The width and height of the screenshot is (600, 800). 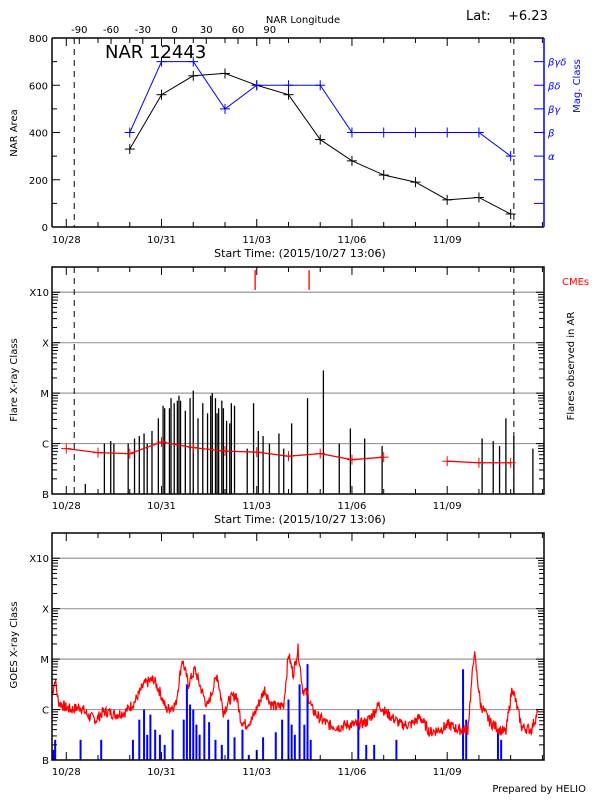 What do you see at coordinates (295, 690) in the screenshot?
I see `goes-long-line` at bounding box center [295, 690].